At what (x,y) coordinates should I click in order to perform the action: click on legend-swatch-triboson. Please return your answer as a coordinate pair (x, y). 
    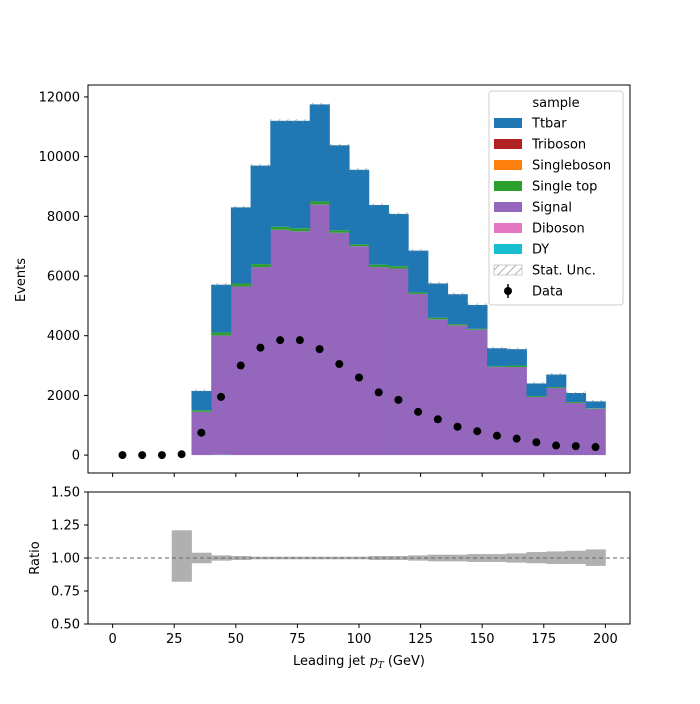
    Looking at the image, I should click on (508, 144).